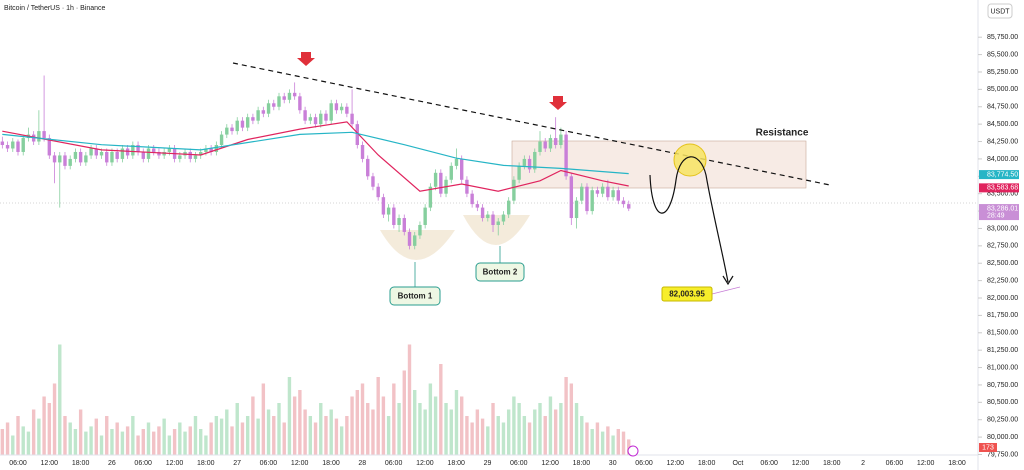  What do you see at coordinates (1002, 385) in the screenshot?
I see `y-tick-label: 80,750.00` at bounding box center [1002, 385].